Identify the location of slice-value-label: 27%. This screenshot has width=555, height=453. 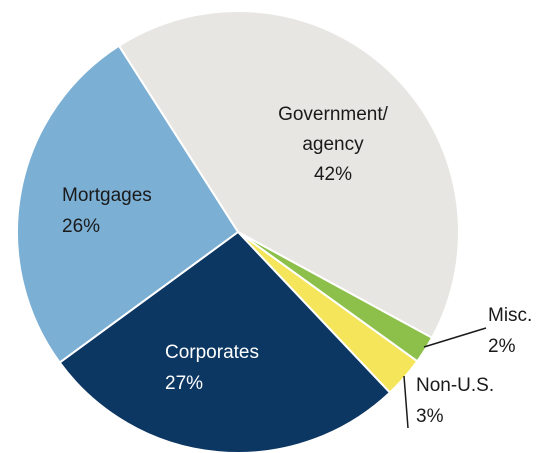
(184, 383).